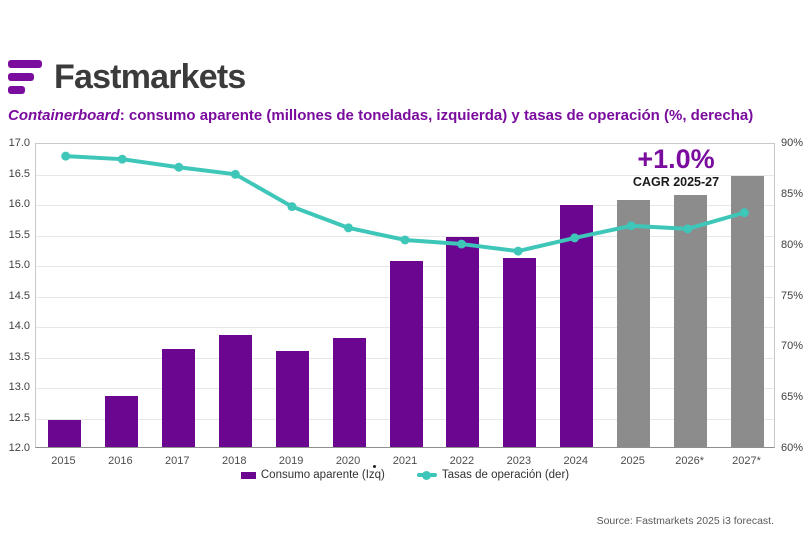 The image size is (812, 560). I want to click on x-axis-tick-2016: 2016, so click(120, 461).